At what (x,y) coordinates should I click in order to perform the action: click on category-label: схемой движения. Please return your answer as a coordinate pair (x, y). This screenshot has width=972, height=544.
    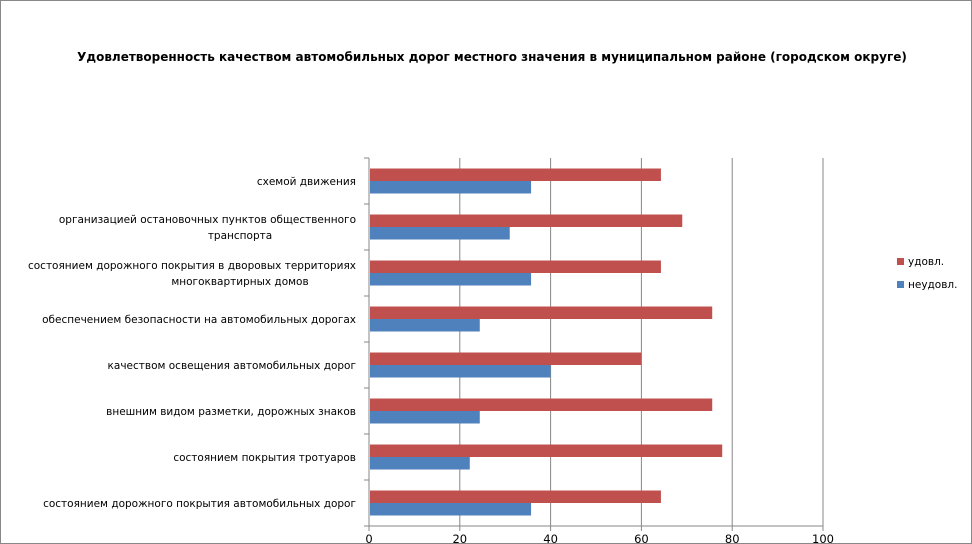
    Looking at the image, I should click on (306, 182).